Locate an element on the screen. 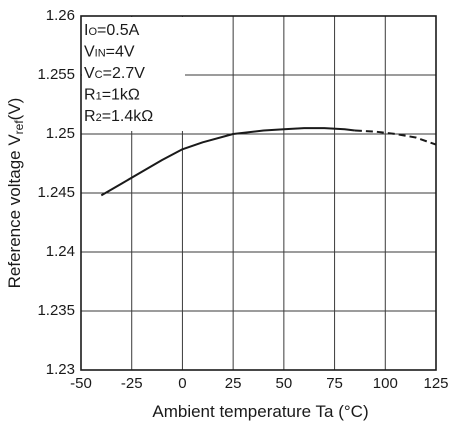  y-tick-label: 1.235 is located at coordinates (56, 310).